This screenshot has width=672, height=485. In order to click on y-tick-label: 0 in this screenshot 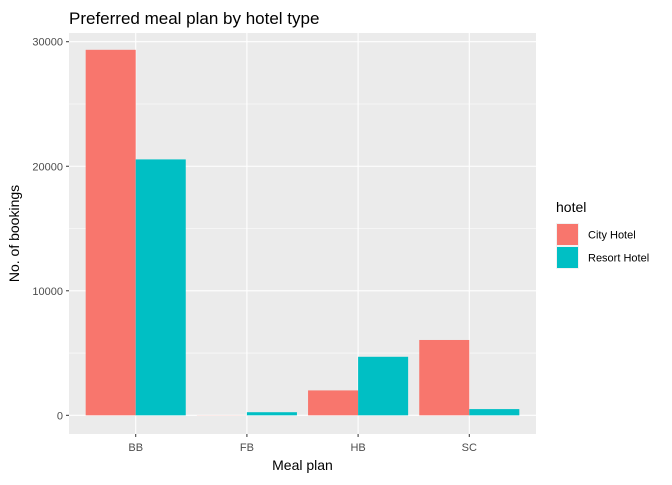, I will do `click(60, 416)`.